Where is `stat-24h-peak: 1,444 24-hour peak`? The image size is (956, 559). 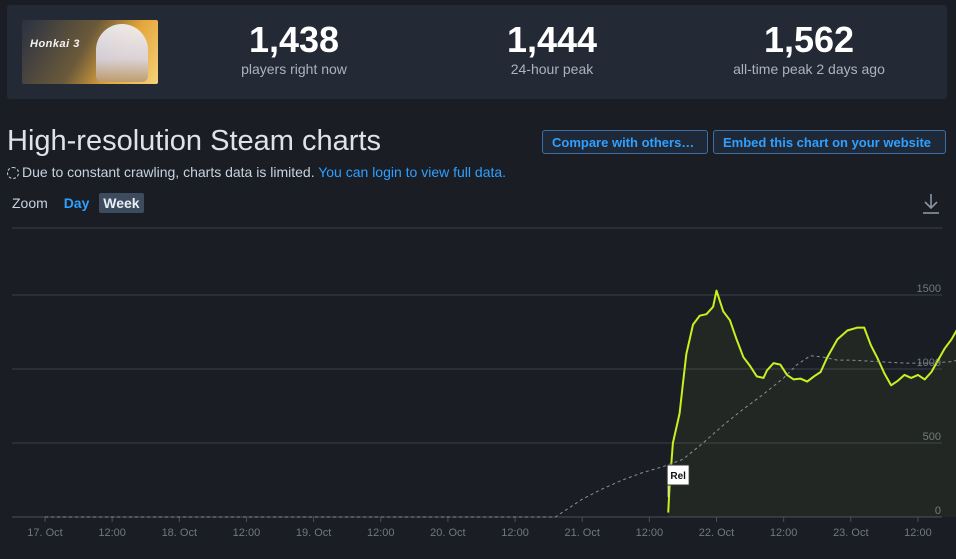
stat-24h-peak: 1,444 24-hour peak is located at coordinates (552, 48).